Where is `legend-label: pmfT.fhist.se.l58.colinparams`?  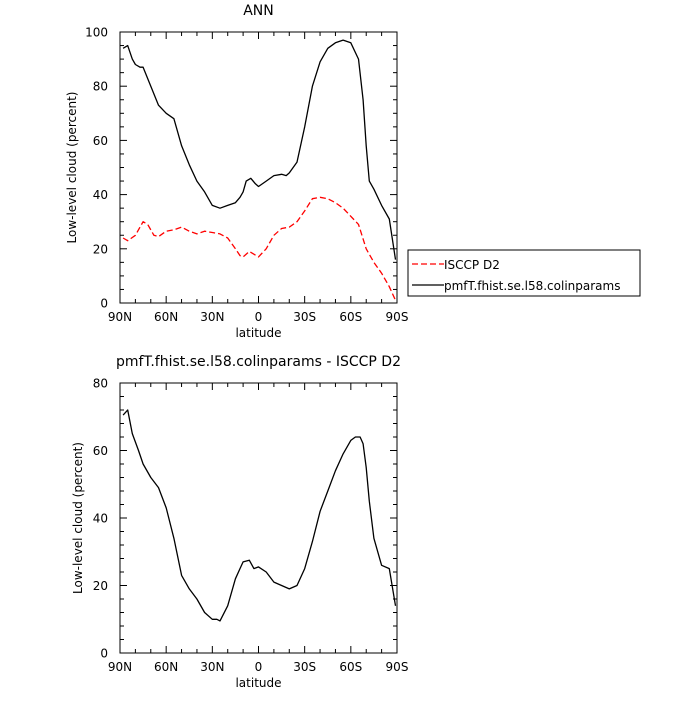
legend-label: pmfT.fhist.se.l58.colinparams is located at coordinates (532, 286).